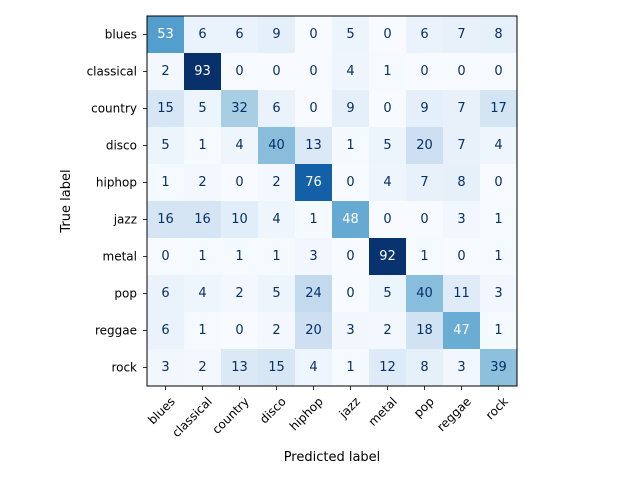  I want to click on cell-value-label: 48, so click(350, 219).